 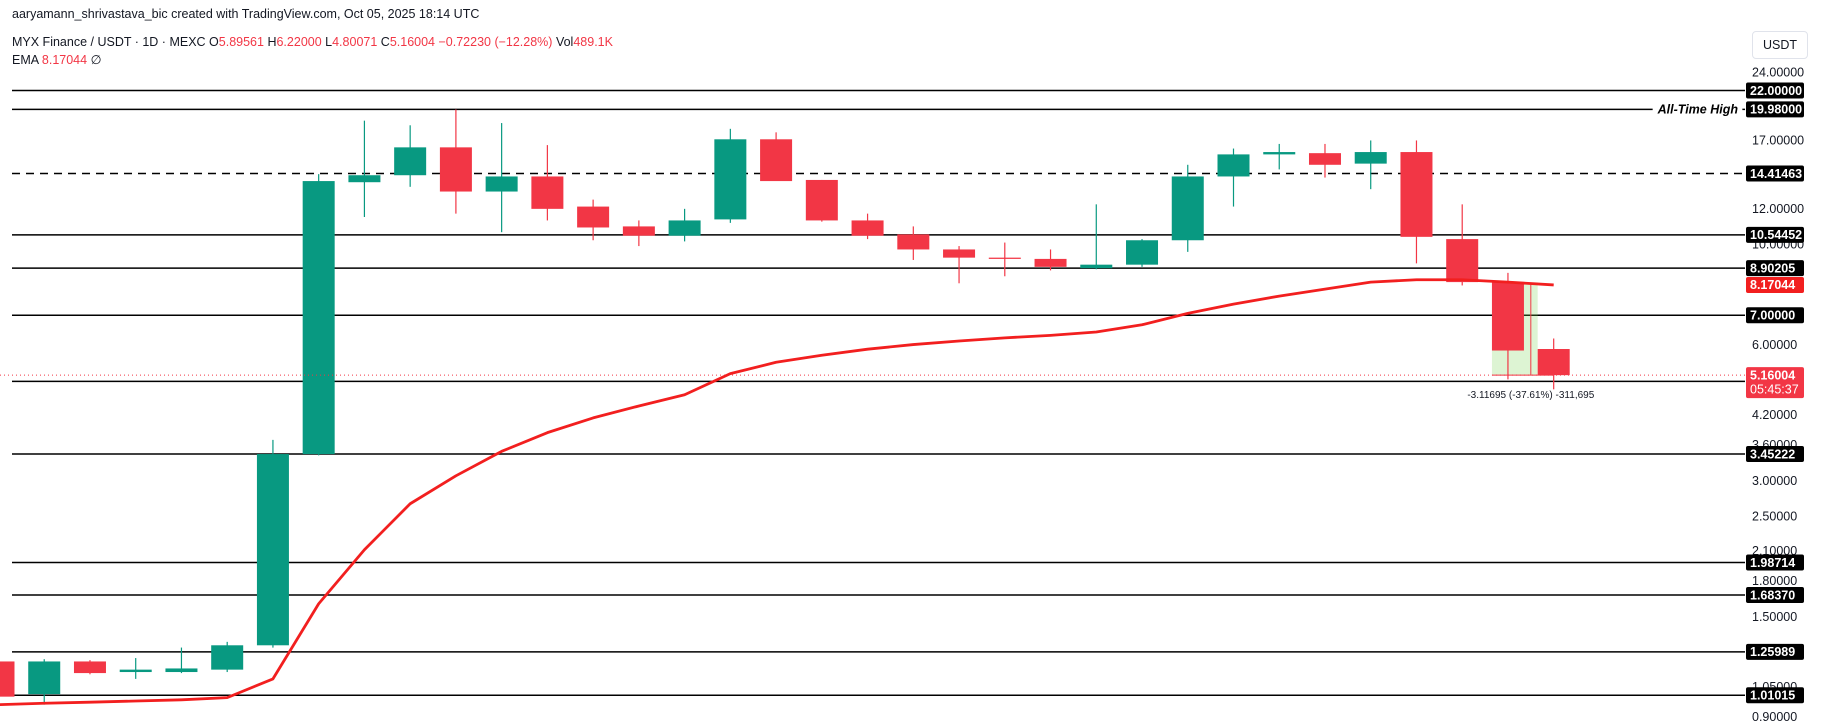 What do you see at coordinates (64, 60) in the screenshot?
I see `ema-value: 8.17044` at bounding box center [64, 60].